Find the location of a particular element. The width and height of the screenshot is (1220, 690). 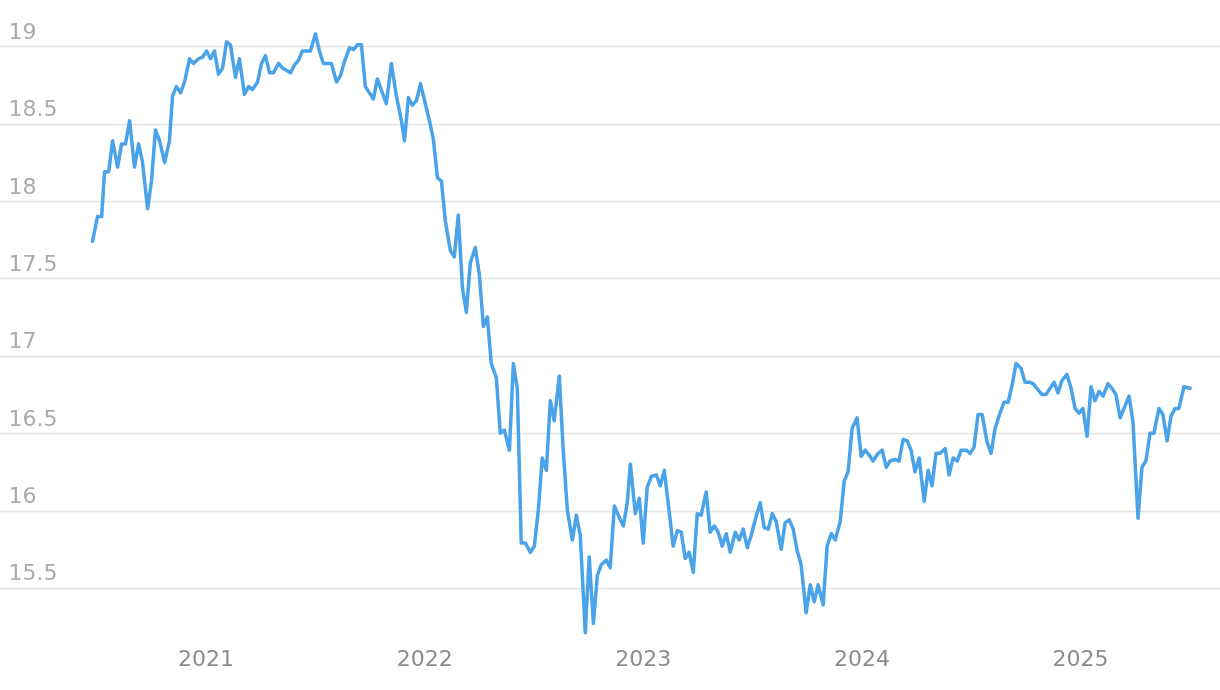

x-tick-label: 2022 is located at coordinates (424, 658).